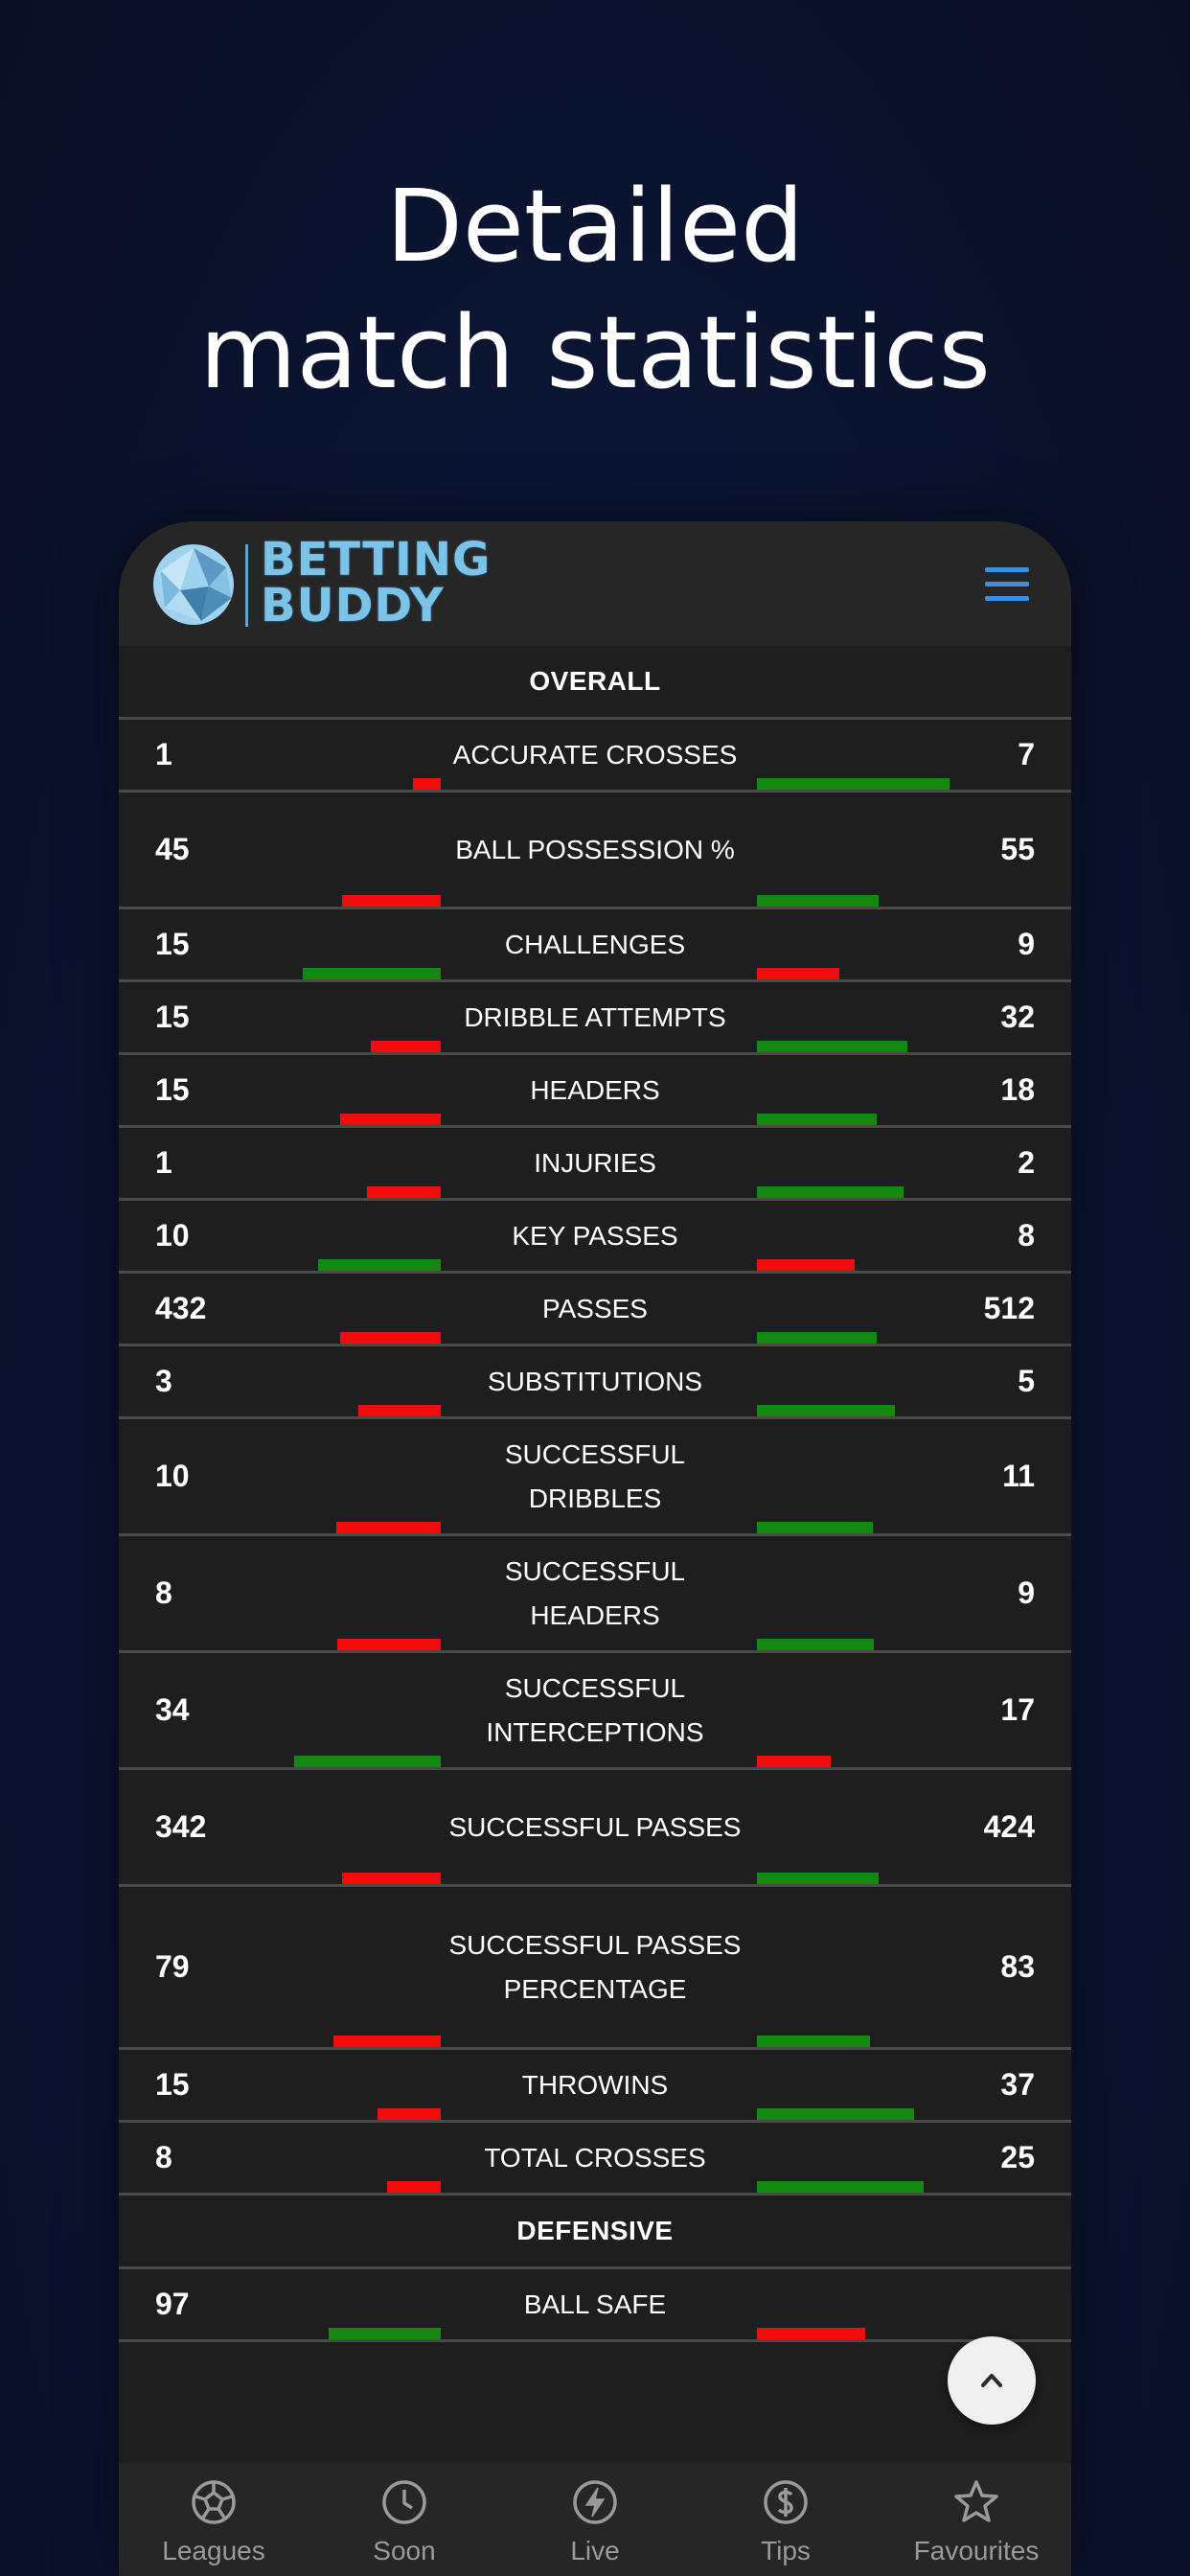  What do you see at coordinates (786, 2550) in the screenshot?
I see `nav-tips-label: Tips` at bounding box center [786, 2550].